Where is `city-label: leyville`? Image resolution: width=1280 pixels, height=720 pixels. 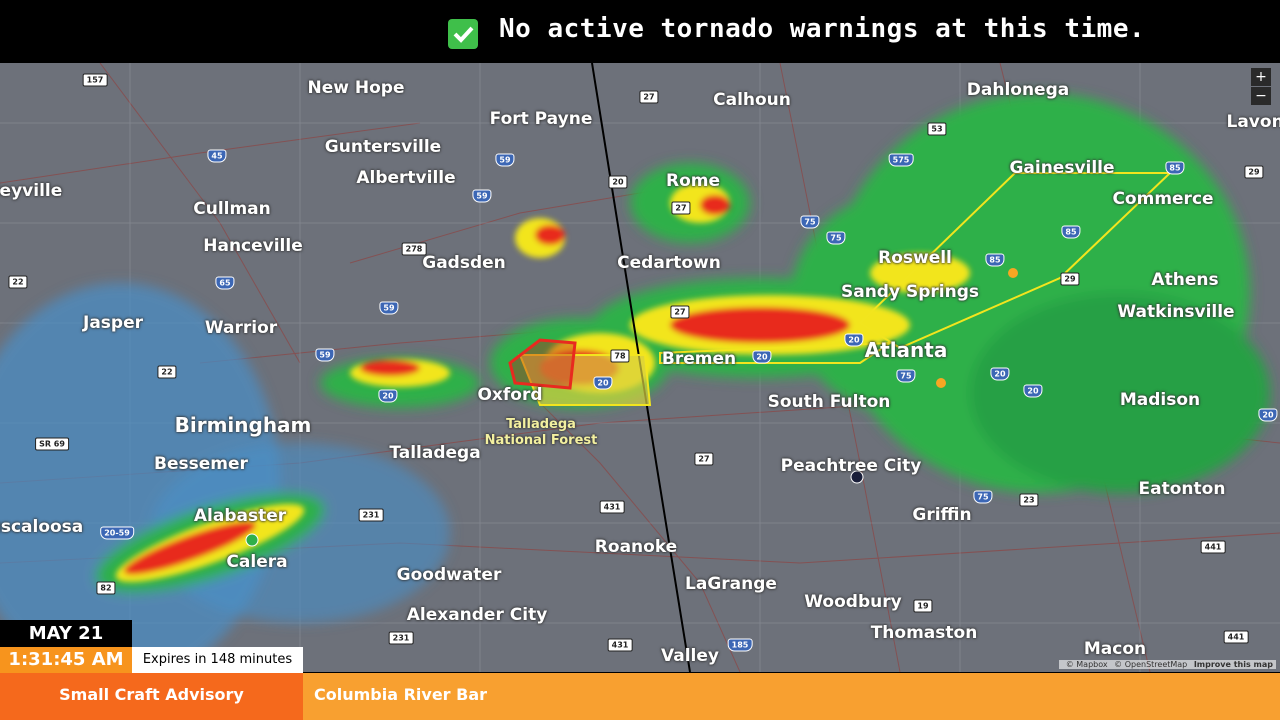
city-label: leyville is located at coordinates (31, 191).